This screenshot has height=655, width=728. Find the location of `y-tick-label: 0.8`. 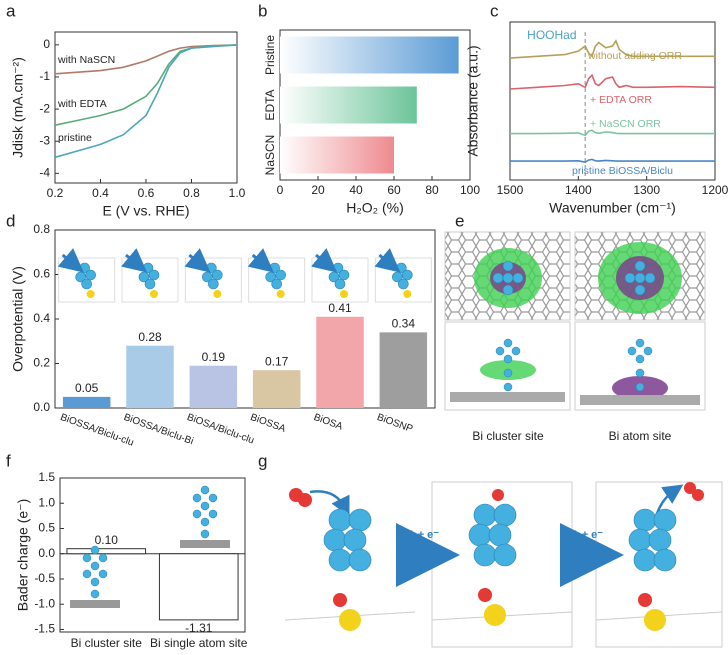

y-tick-label: 0.8 is located at coordinates (41, 229).